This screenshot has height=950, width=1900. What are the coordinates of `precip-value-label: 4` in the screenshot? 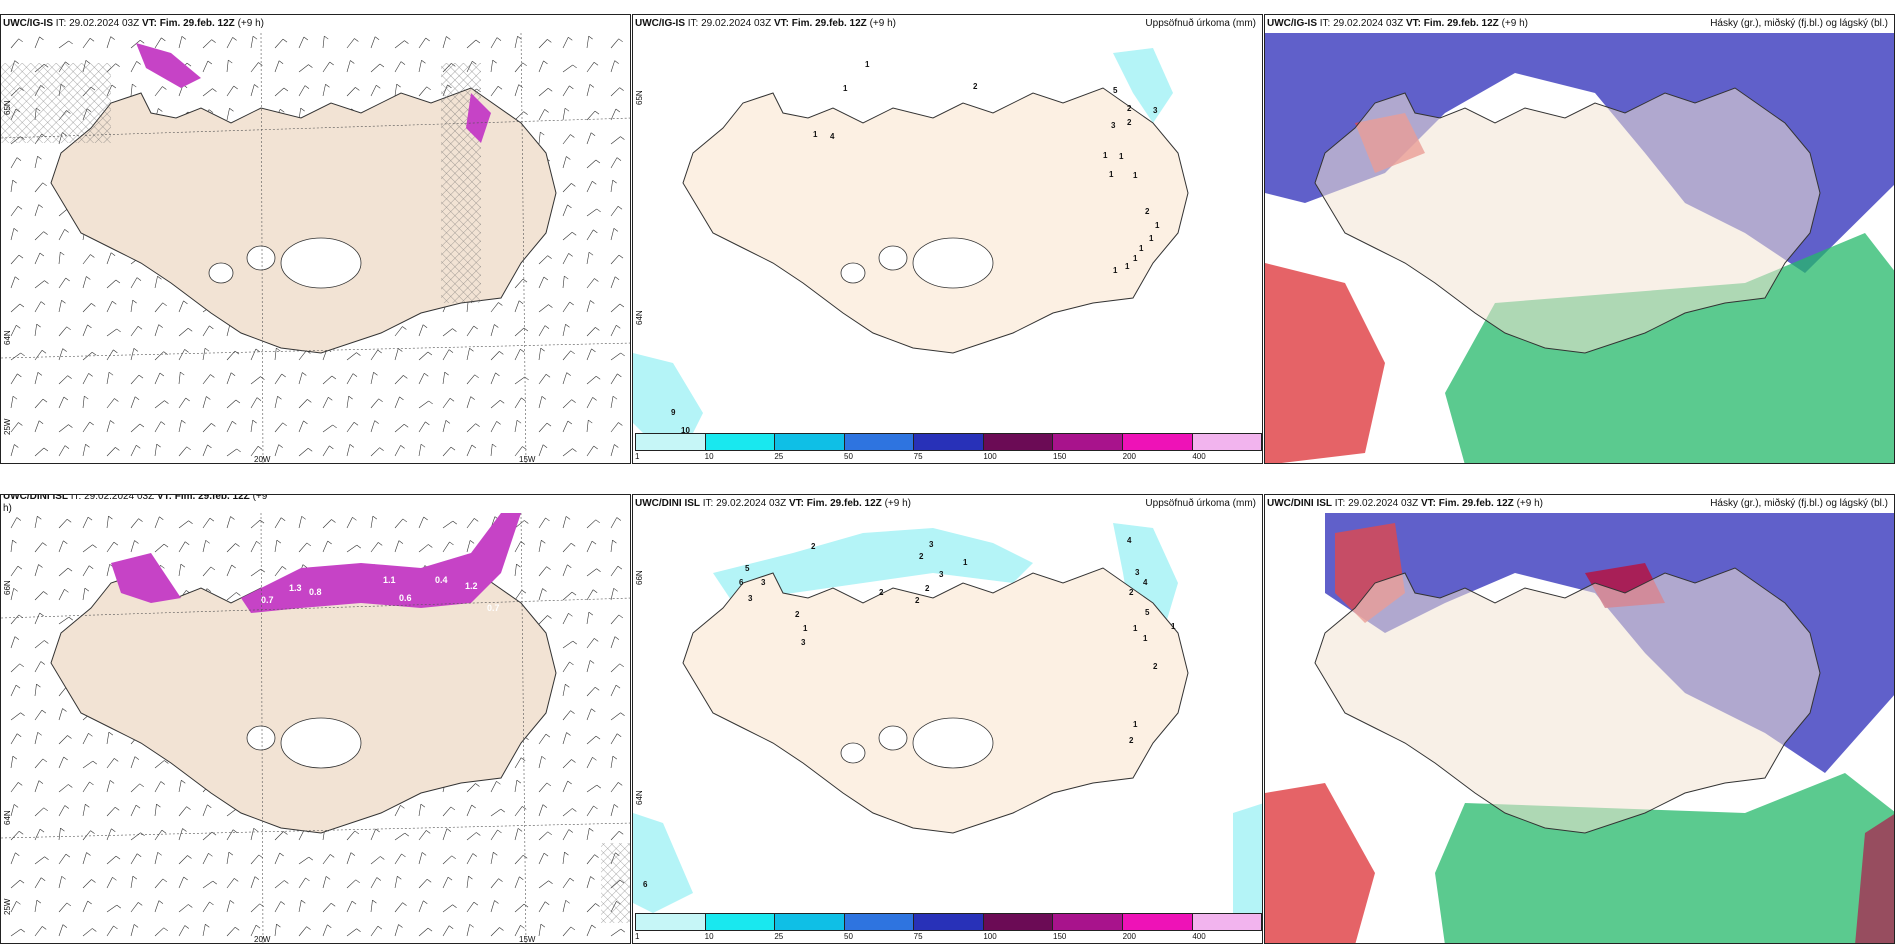 It's located at (832, 136).